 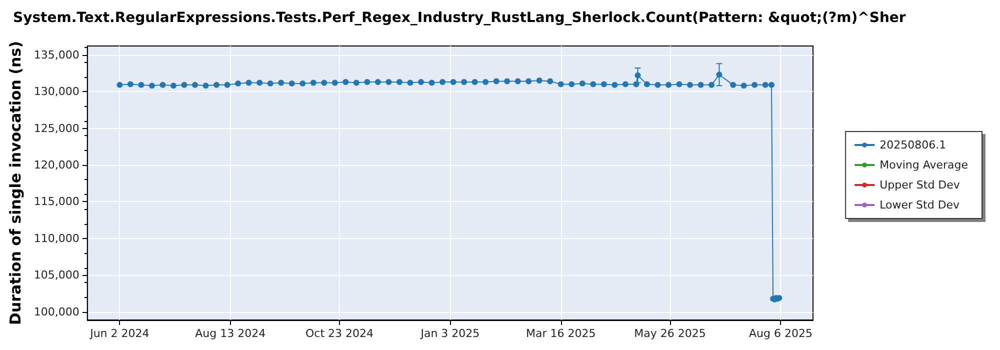 What do you see at coordinates (340, 333) in the screenshot?
I see `x-tick-label: Oct 23 2024` at bounding box center [340, 333].